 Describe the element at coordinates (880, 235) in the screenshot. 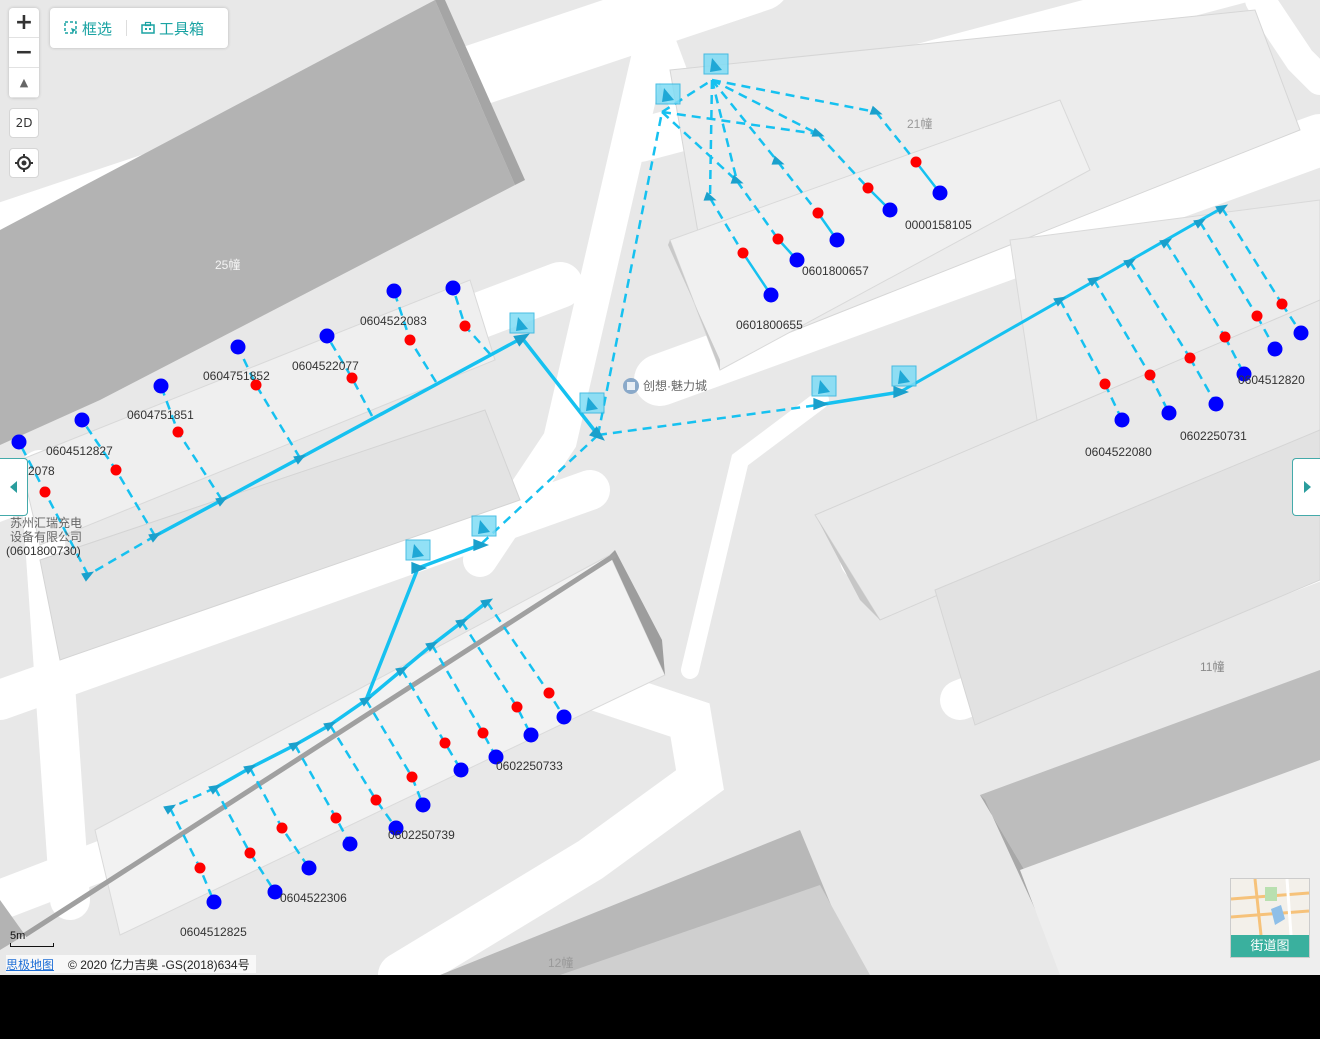

I see `building-21-front` at that location.